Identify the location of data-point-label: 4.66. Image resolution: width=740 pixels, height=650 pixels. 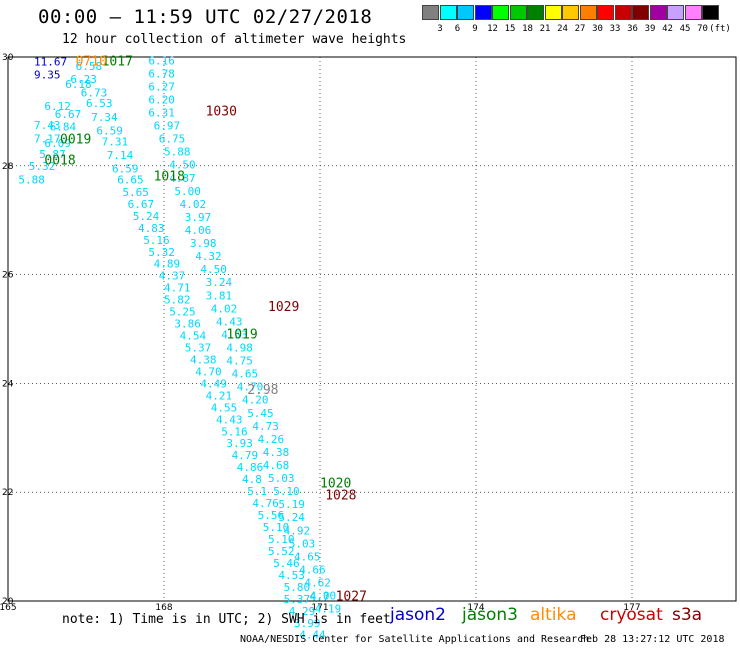
(312, 569).